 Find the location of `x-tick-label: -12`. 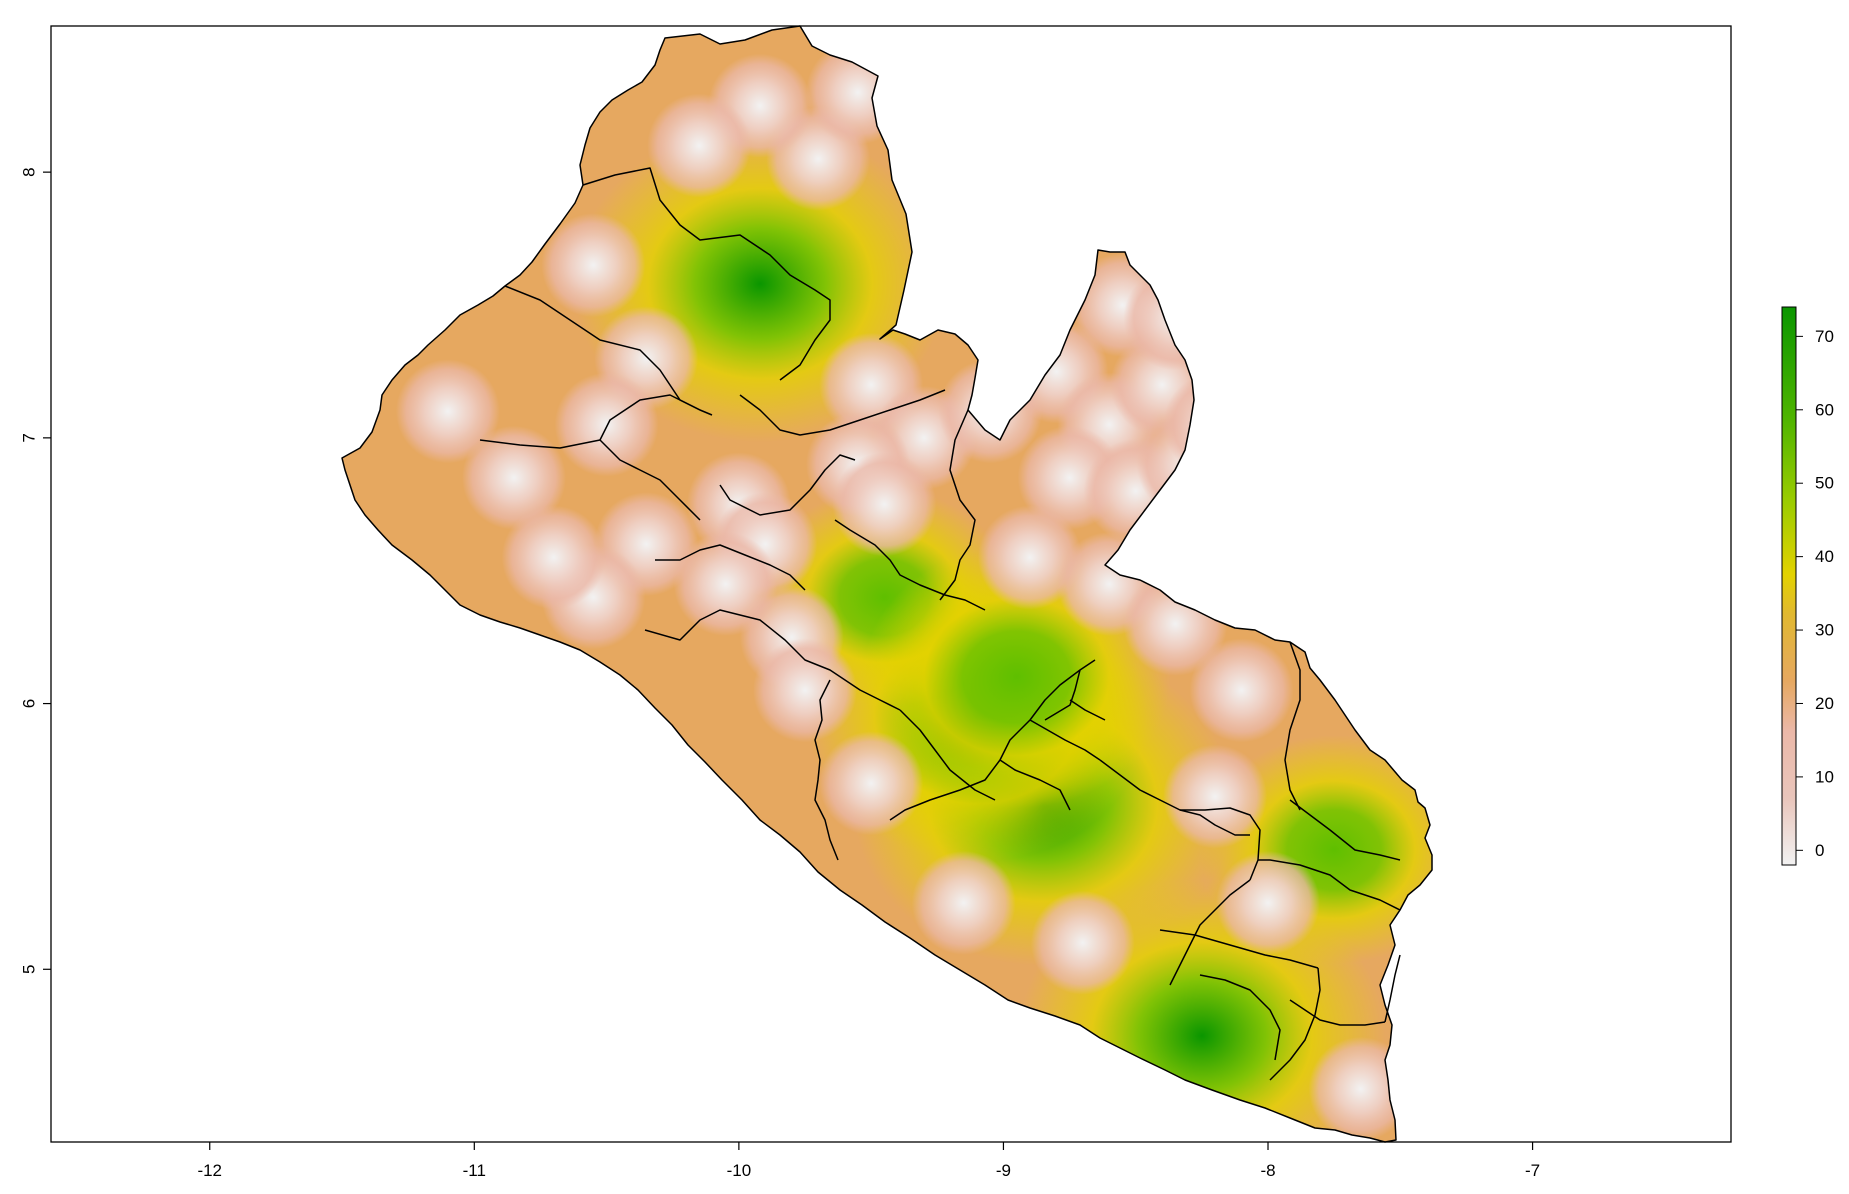

x-tick-label: -12 is located at coordinates (209, 1170).